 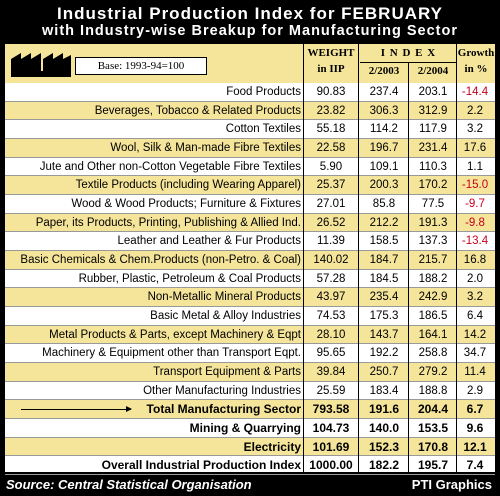 I want to click on growth-value: 2.0, so click(x=475, y=278).